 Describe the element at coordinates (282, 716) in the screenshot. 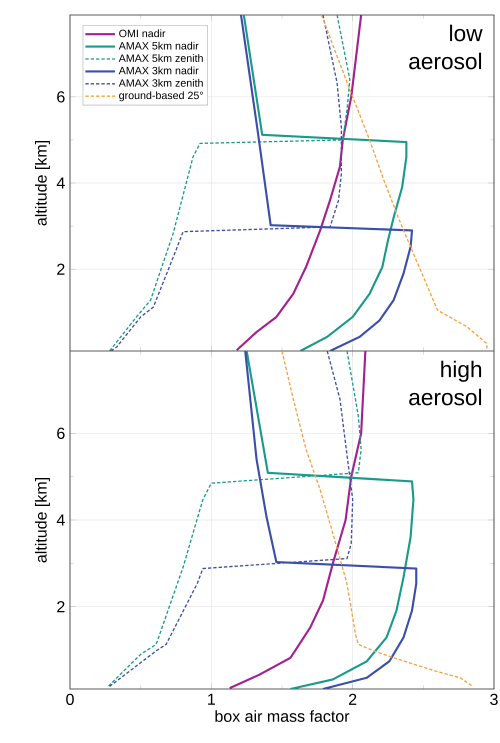

I see `x-axis-title: box air mass factor` at that location.